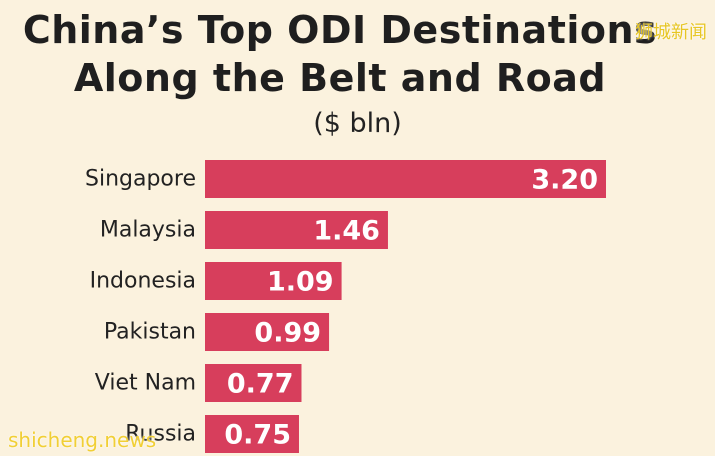  What do you see at coordinates (257, 435) in the screenshot?
I see `value-label: 0.75` at bounding box center [257, 435].